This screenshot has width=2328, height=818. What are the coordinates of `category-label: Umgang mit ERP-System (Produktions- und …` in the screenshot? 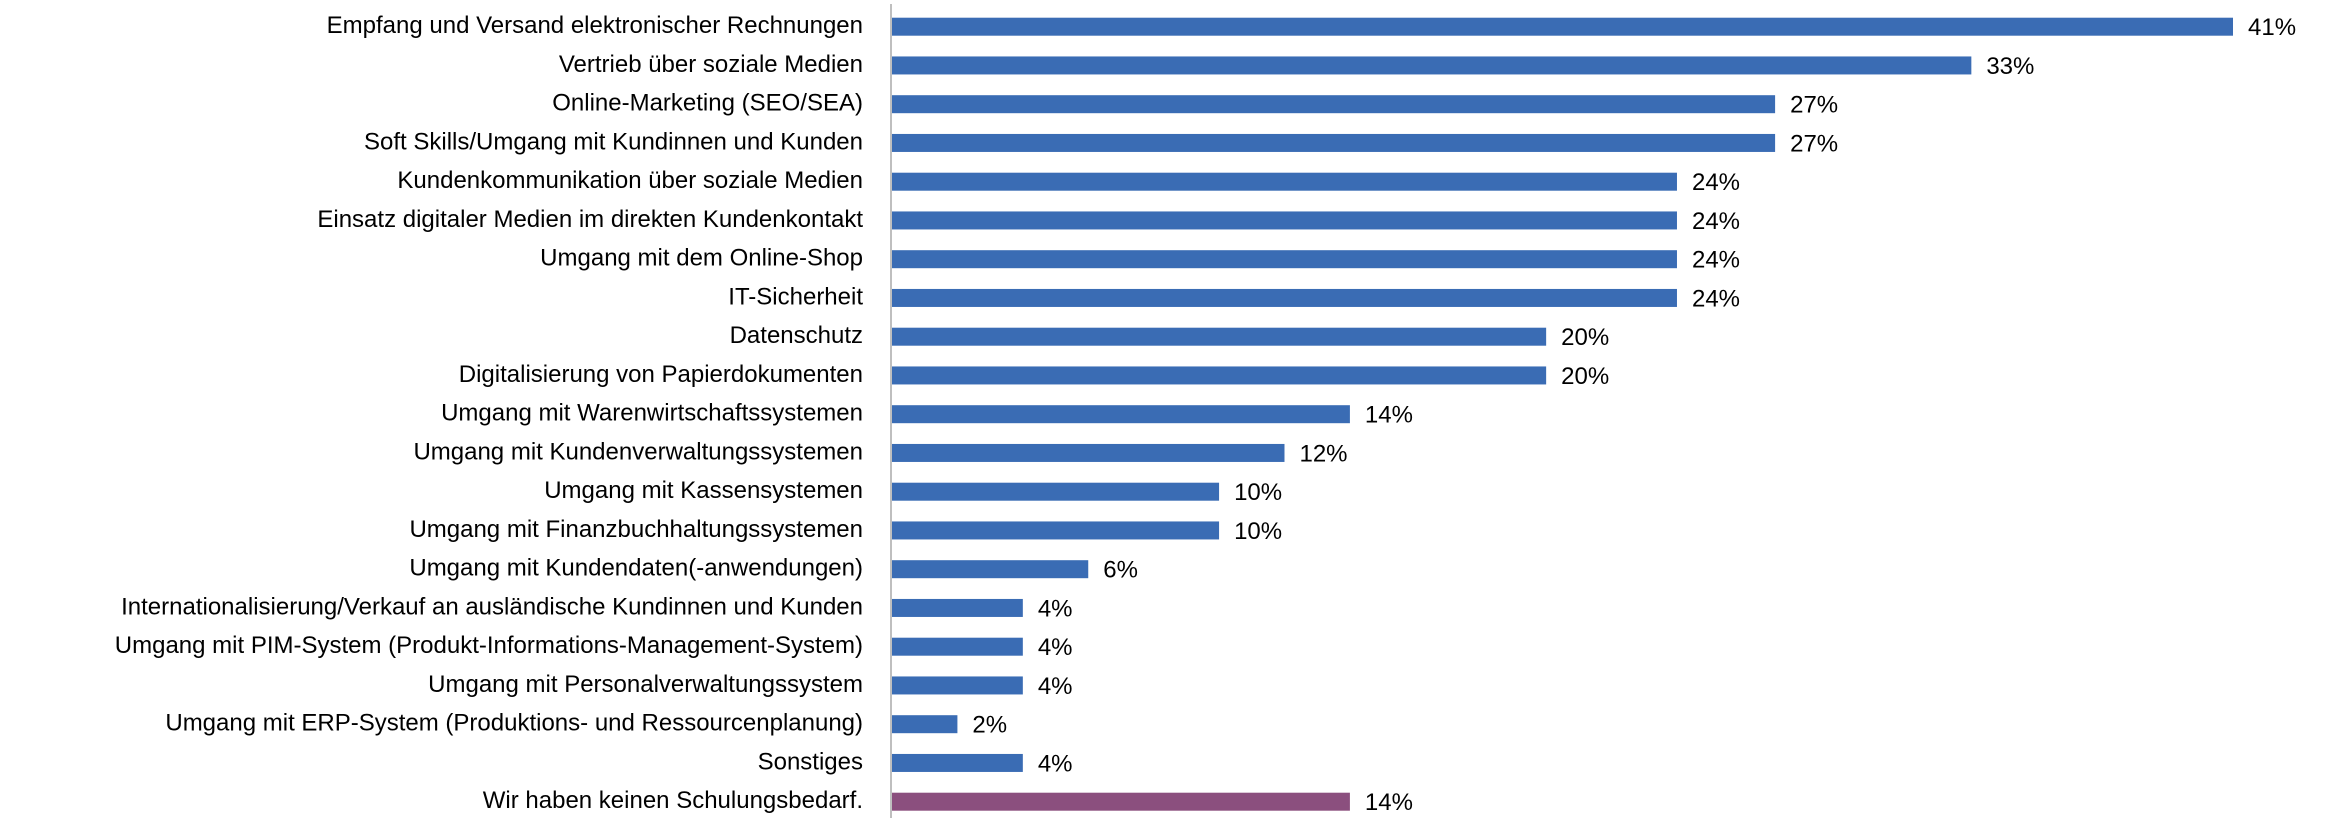 It's located at (514, 723).